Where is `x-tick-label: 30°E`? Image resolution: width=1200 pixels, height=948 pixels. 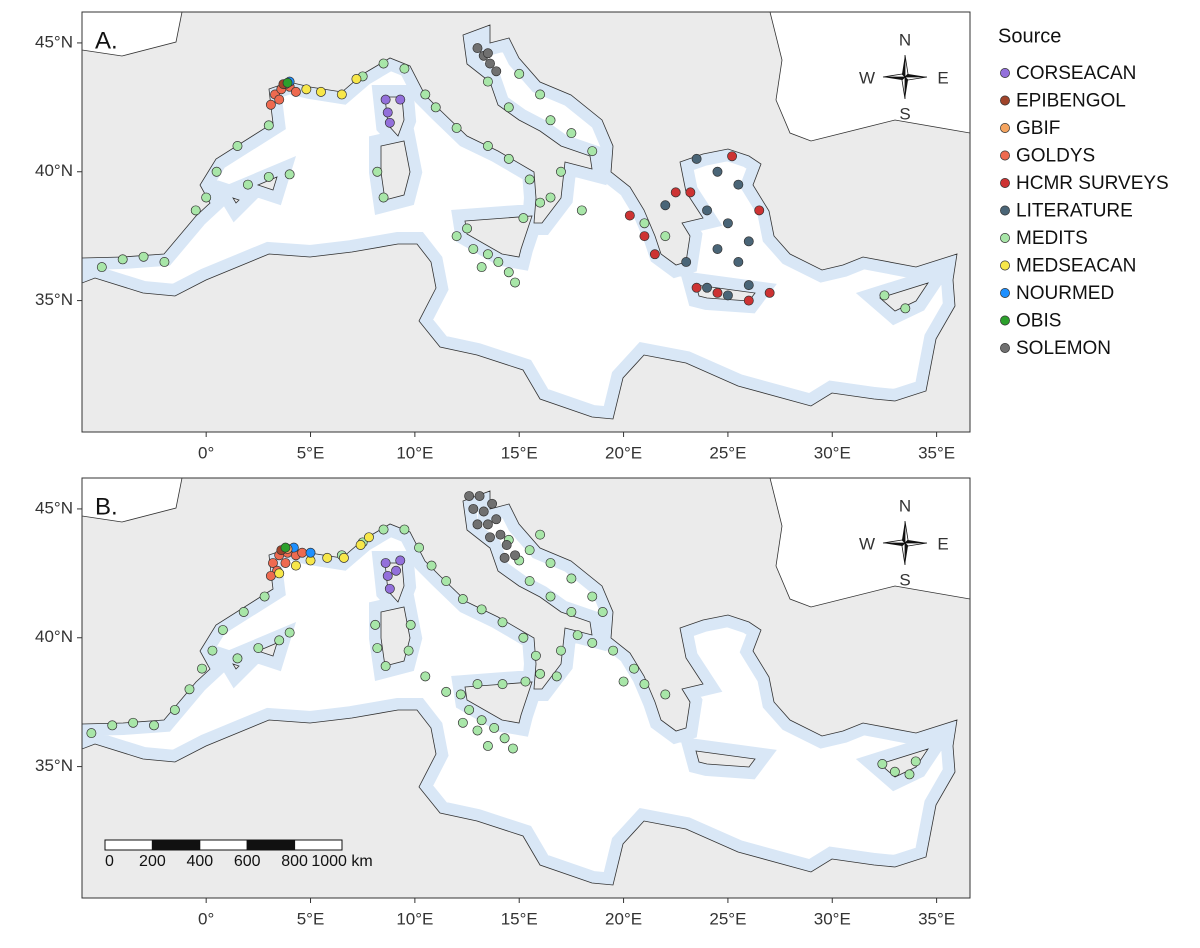
x-tick-label: 30°E is located at coordinates (832, 452).